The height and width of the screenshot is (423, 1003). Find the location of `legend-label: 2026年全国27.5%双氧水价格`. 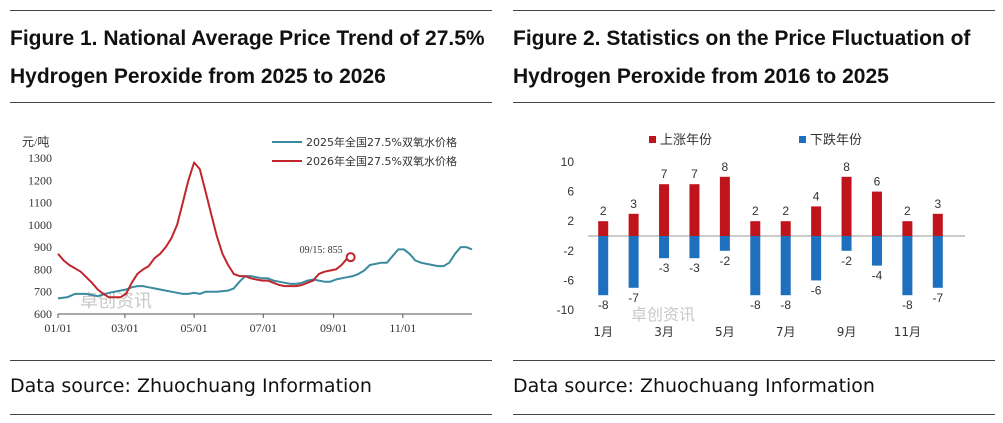

legend-label: 2026年全国27.5%双氧水价格 is located at coordinates (381, 161).